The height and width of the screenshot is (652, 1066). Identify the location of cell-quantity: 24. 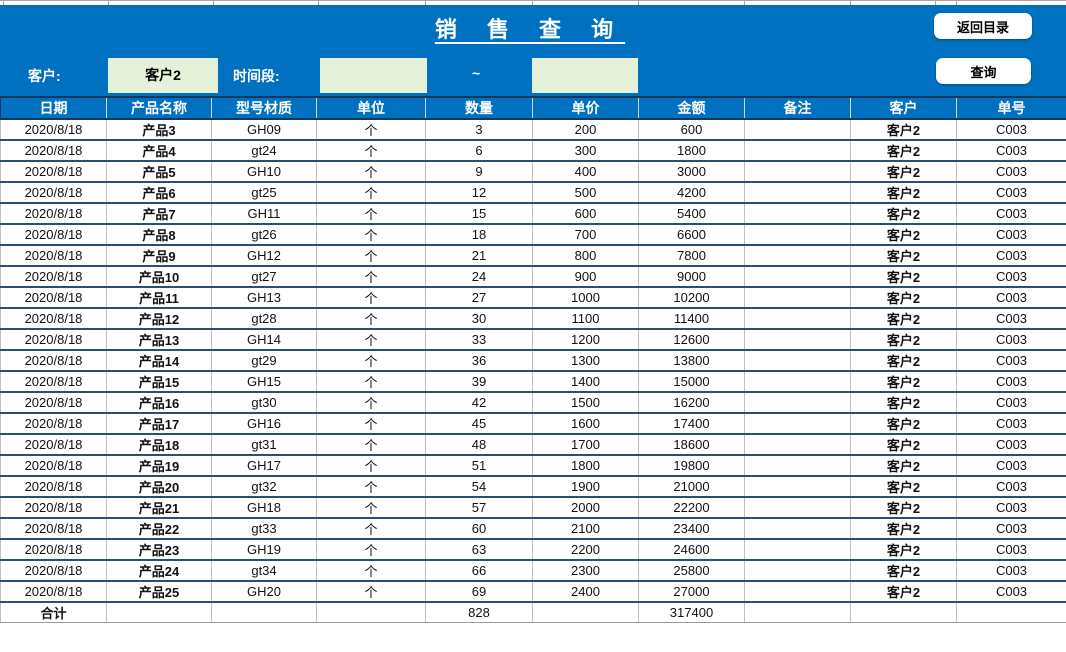
(479, 277).